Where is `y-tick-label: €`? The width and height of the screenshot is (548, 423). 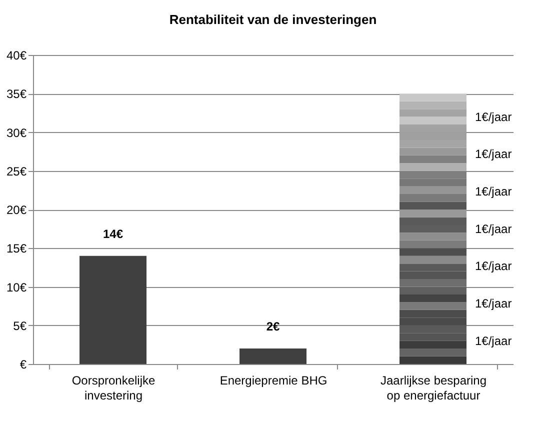
y-tick-label: € is located at coordinates (23, 365).